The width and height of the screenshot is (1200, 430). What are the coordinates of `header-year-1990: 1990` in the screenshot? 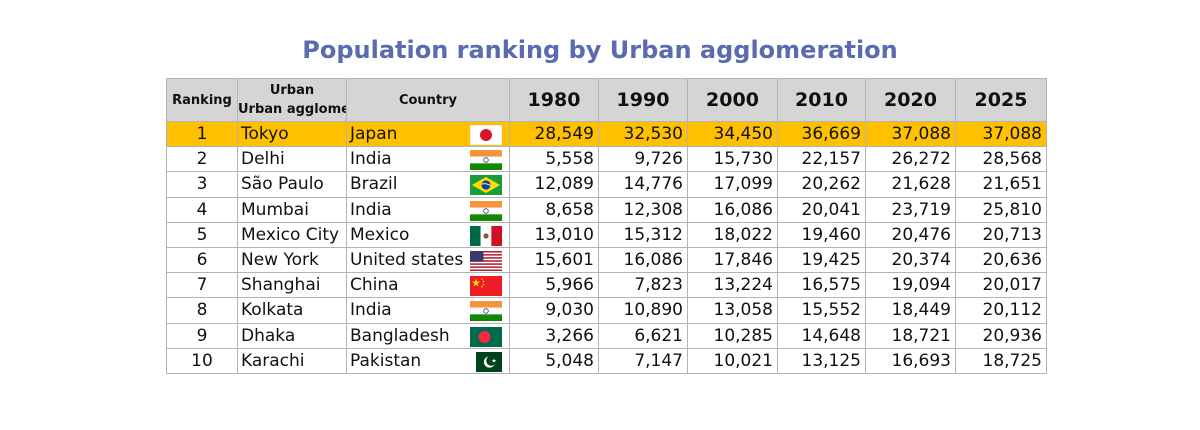 It's located at (643, 100).